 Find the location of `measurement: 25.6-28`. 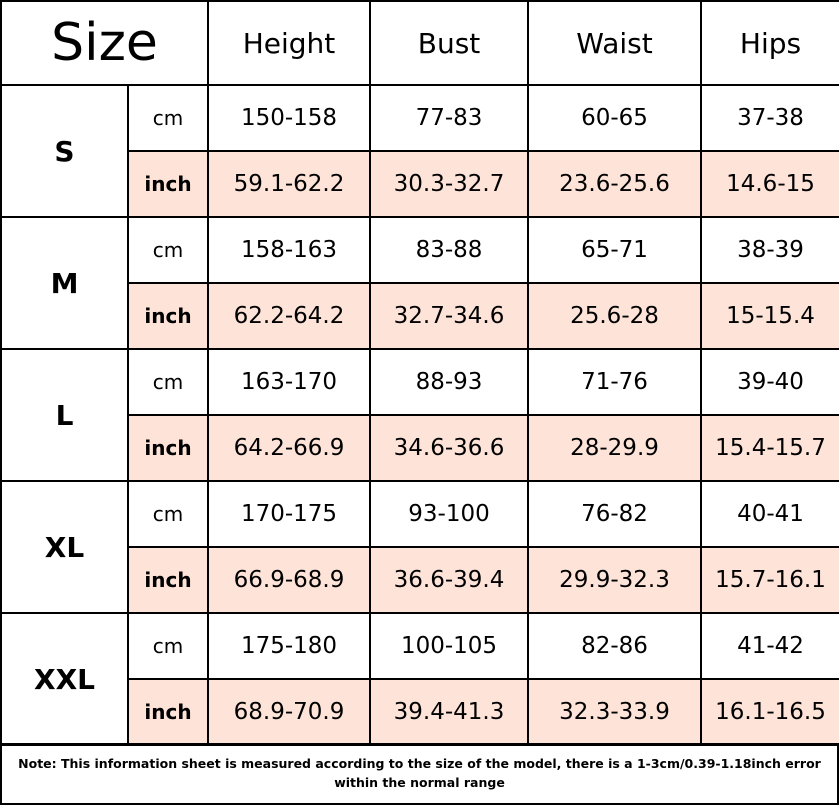

measurement: 25.6-28 is located at coordinates (614, 316).